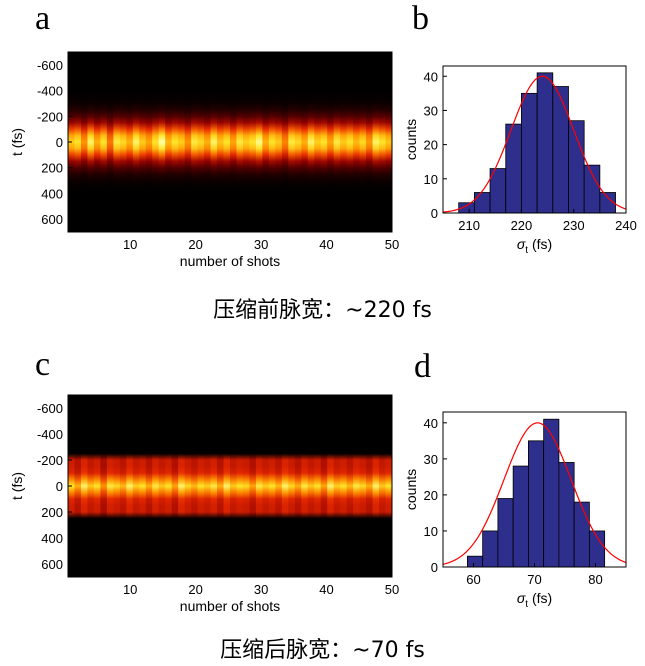 The height and width of the screenshot is (666, 645). Describe the element at coordinates (411, 489) in the screenshot. I see `hist-d-ylabel: counts` at that location.